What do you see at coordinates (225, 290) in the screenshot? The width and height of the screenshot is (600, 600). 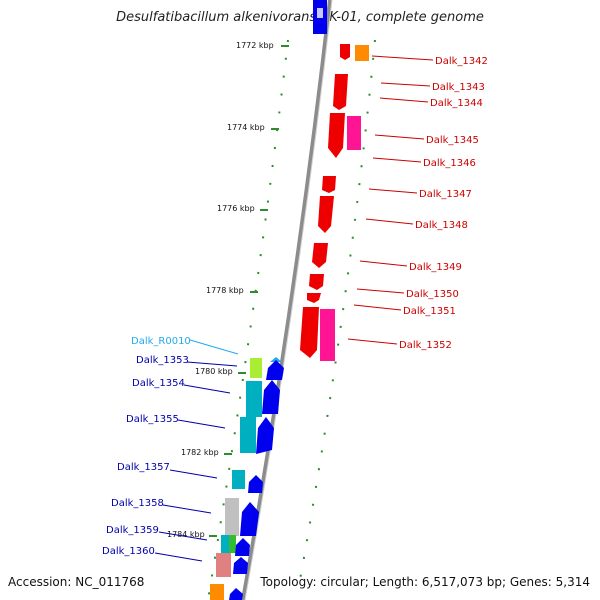 I see `tick-label-1778: 1778 kbp` at bounding box center [225, 290].